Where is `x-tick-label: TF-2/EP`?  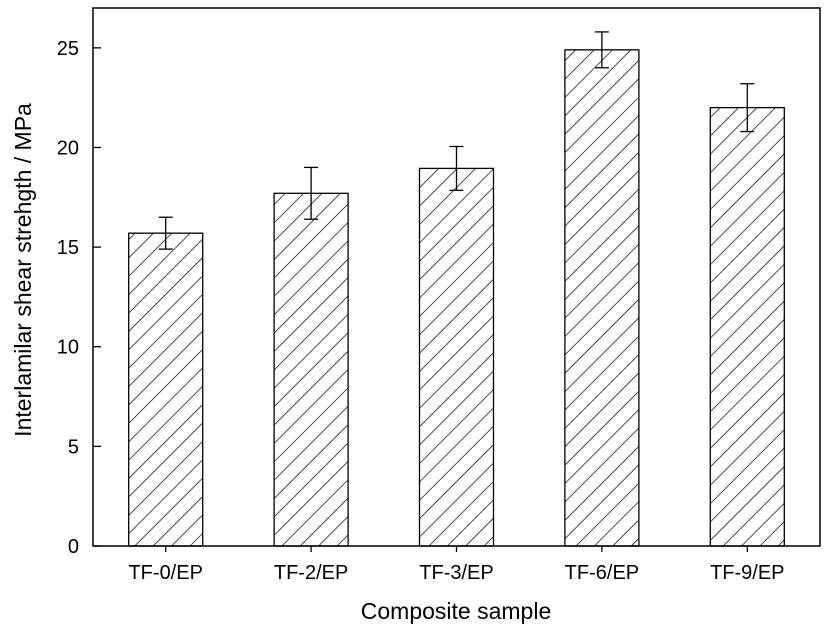
x-tick-label: TF-2/EP is located at coordinates (311, 573).